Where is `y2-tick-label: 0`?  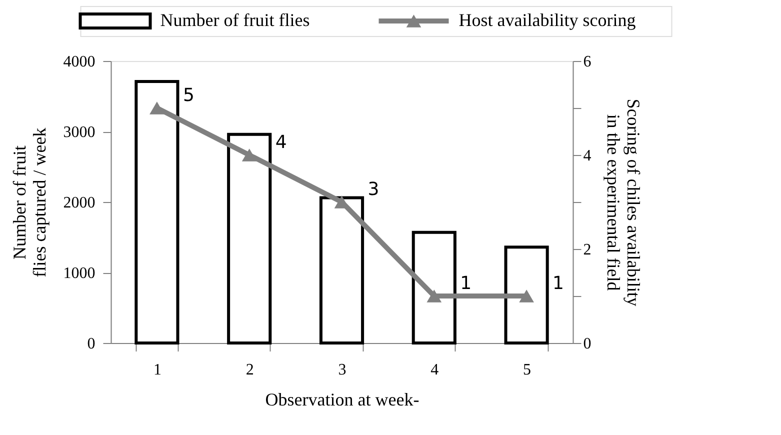 y2-tick-label: 0 is located at coordinates (587, 344).